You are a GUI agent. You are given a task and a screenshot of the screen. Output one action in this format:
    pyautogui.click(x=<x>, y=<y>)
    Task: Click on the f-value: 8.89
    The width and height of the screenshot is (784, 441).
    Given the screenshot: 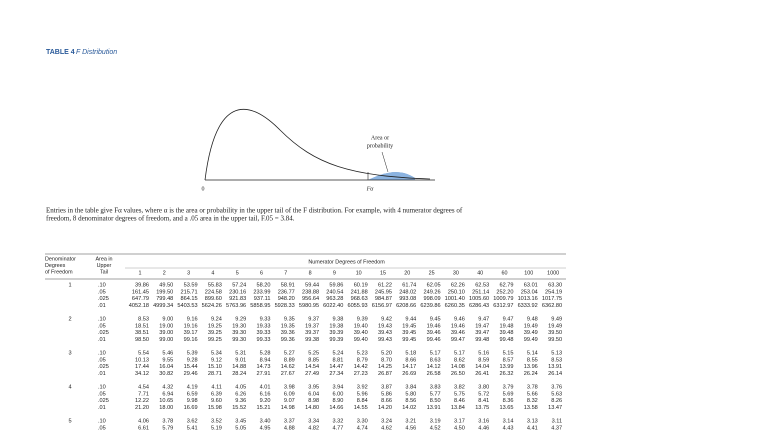 What is the action you would take?
    pyautogui.click(x=289, y=360)
    